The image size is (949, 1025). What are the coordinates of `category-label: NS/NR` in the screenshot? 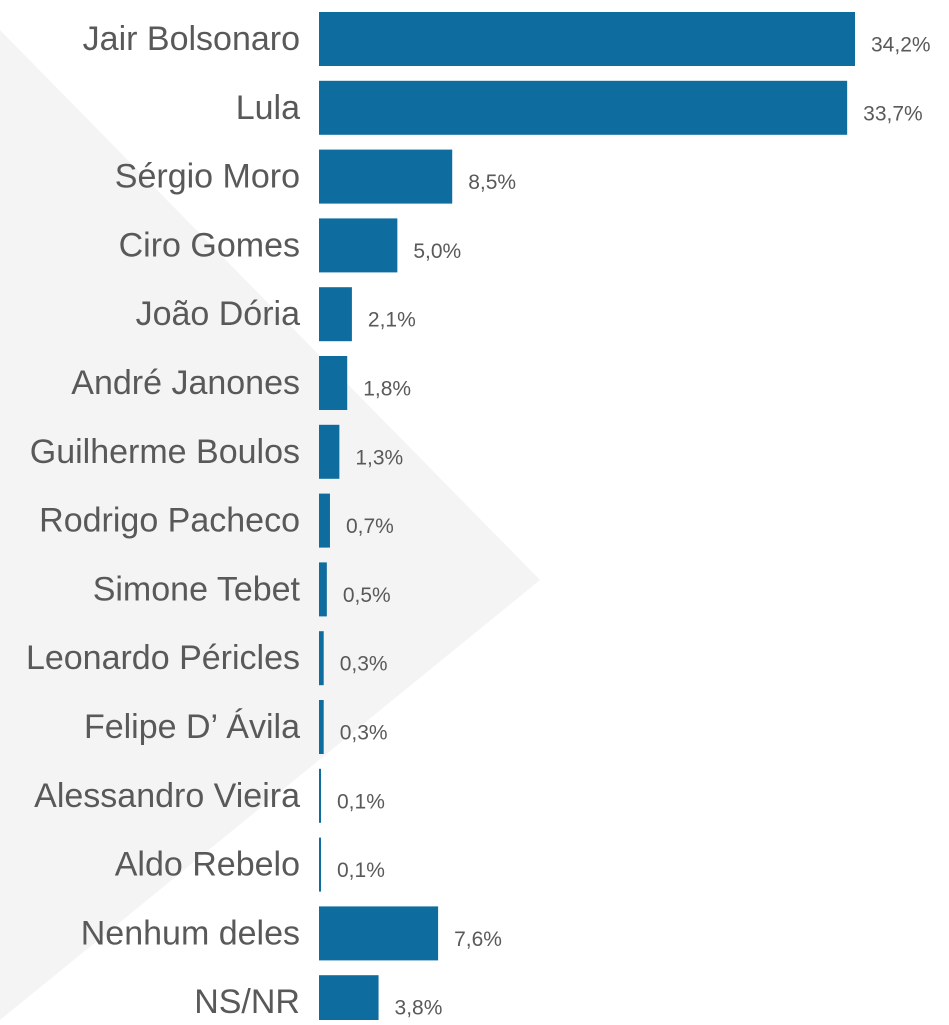 It's located at (247, 1001).